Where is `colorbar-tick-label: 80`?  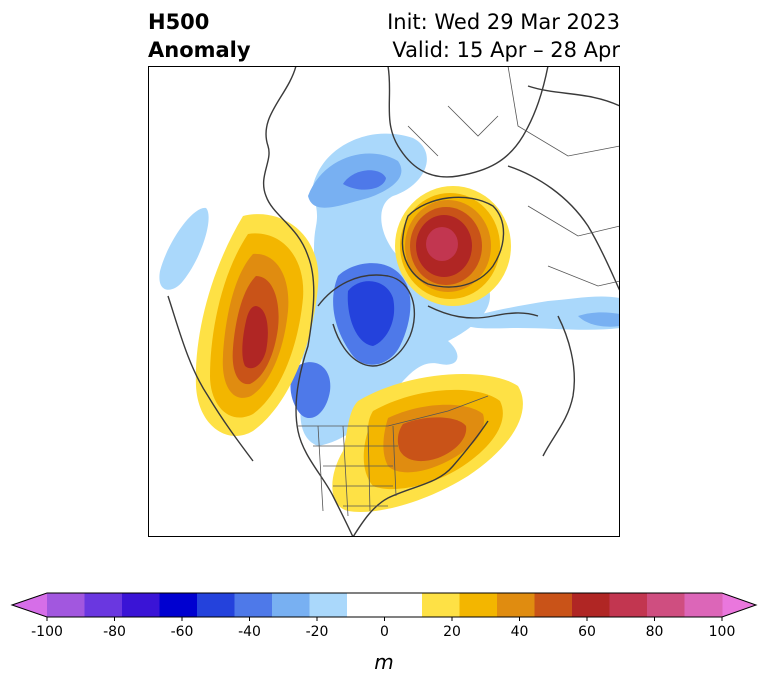
colorbar-tick-label: 80 is located at coordinates (655, 632).